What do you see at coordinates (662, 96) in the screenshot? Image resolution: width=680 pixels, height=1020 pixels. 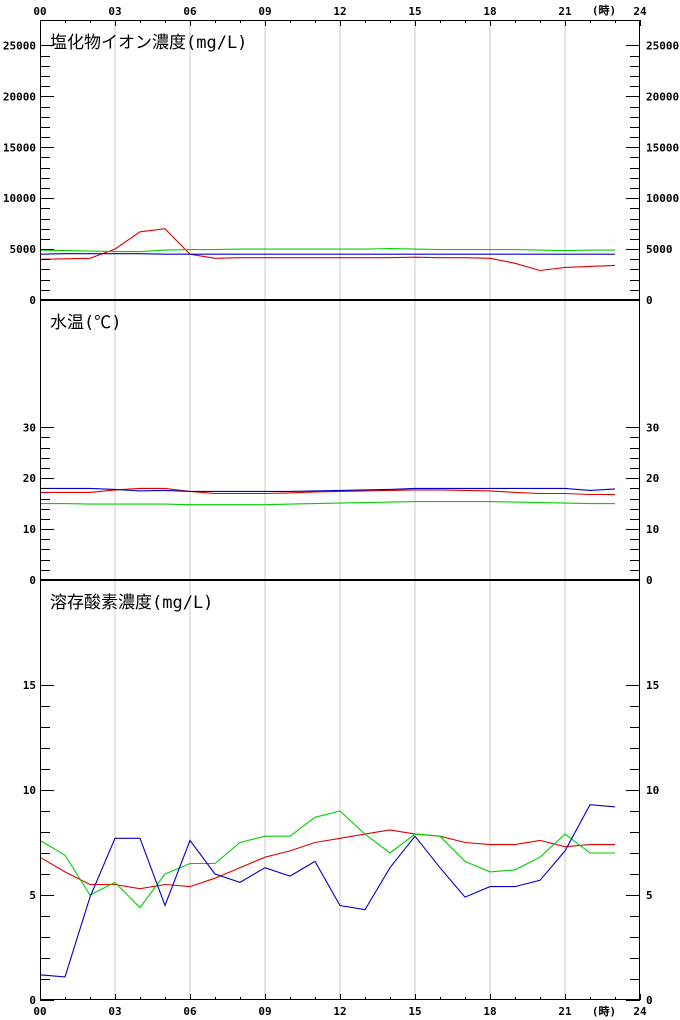 I see `y-tick-label-right: 20000` at bounding box center [662, 96].